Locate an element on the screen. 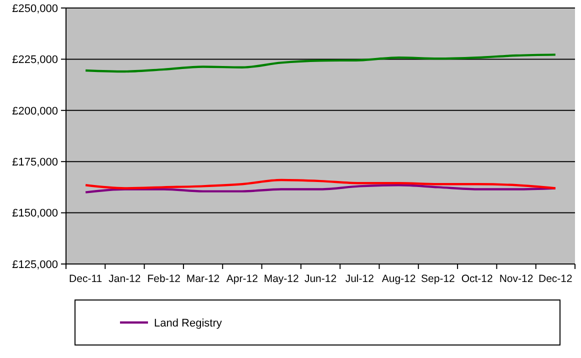 The height and width of the screenshot is (358, 581). x-tick-label: Sep-12 is located at coordinates (438, 279).